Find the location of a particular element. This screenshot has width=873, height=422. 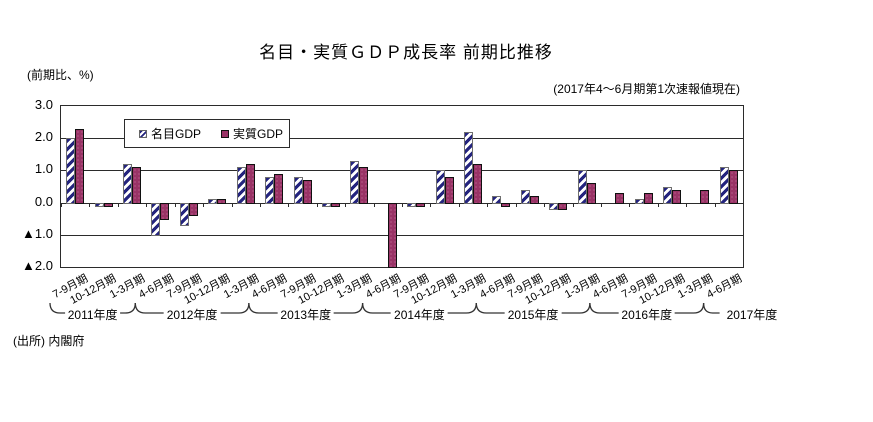

legend-item-nominal: 名目GDP is located at coordinates (170, 133).